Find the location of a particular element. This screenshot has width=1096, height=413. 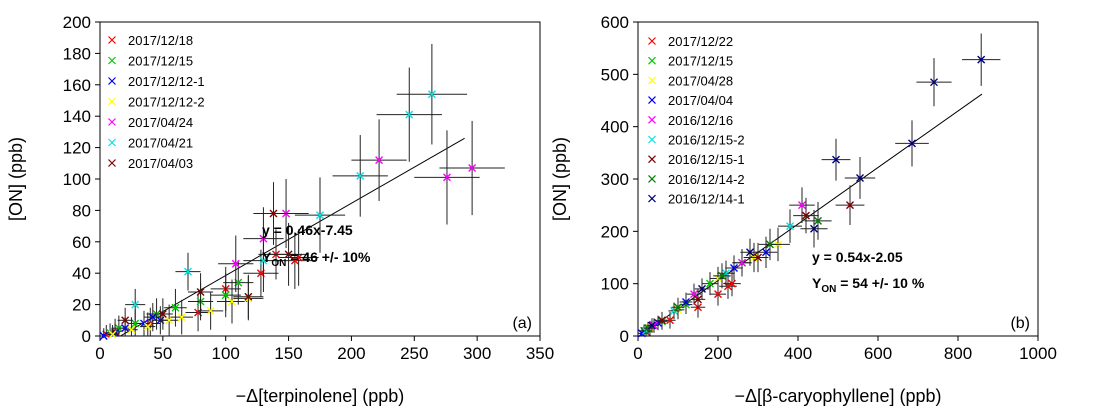

x-tick-label: 600 is located at coordinates (878, 353).